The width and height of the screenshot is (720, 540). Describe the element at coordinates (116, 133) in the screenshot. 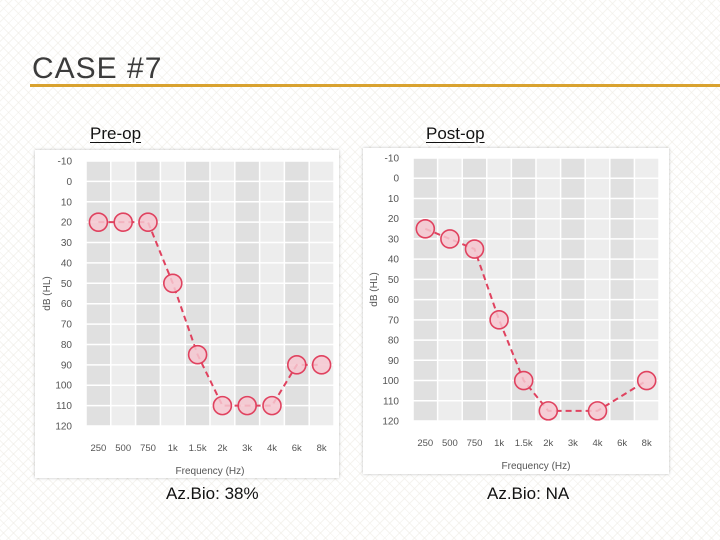

I see `pre-op-label: Pre-op` at that location.